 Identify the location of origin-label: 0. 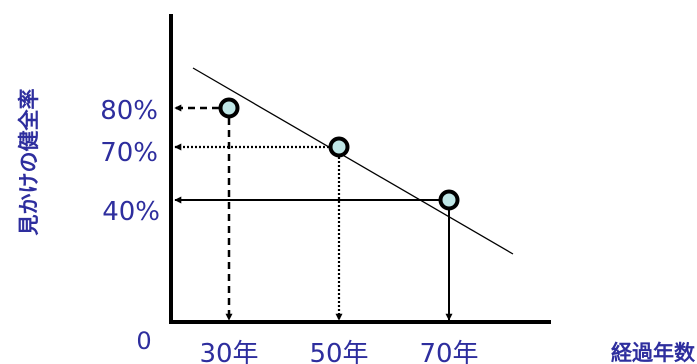
(143, 341).